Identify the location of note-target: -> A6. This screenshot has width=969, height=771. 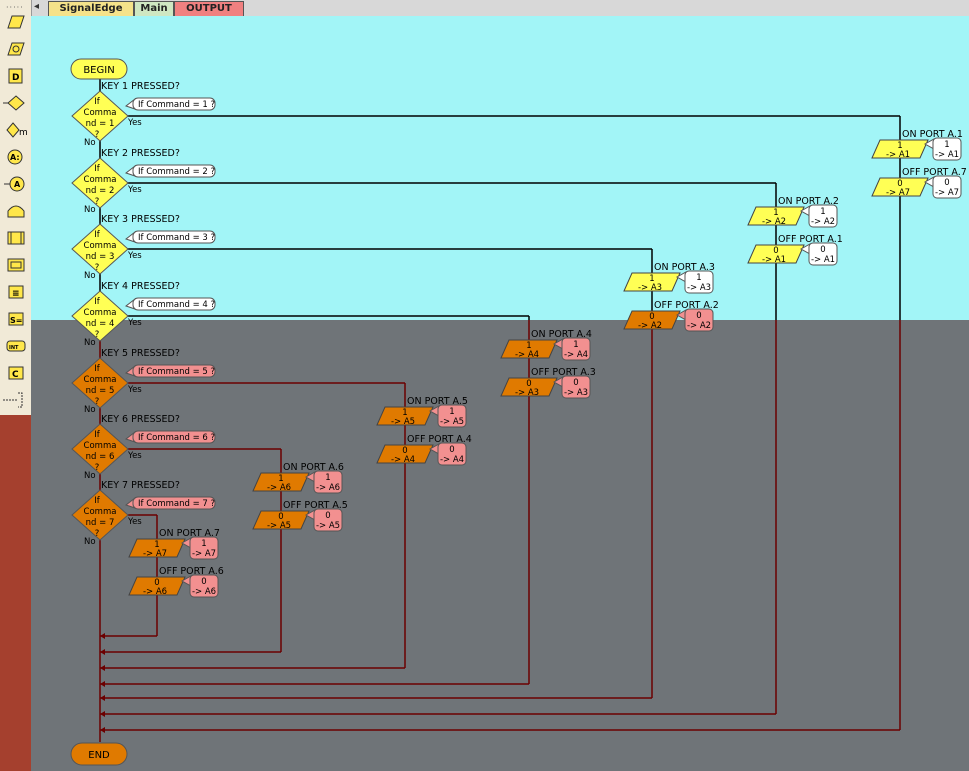
(204, 592).